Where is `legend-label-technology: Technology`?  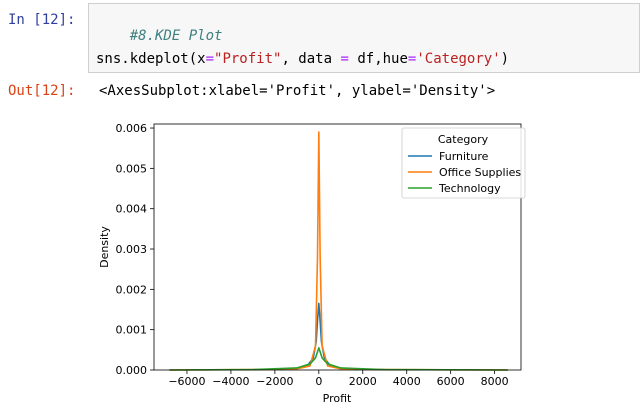
legend-label-technology: Technology is located at coordinates (469, 188).